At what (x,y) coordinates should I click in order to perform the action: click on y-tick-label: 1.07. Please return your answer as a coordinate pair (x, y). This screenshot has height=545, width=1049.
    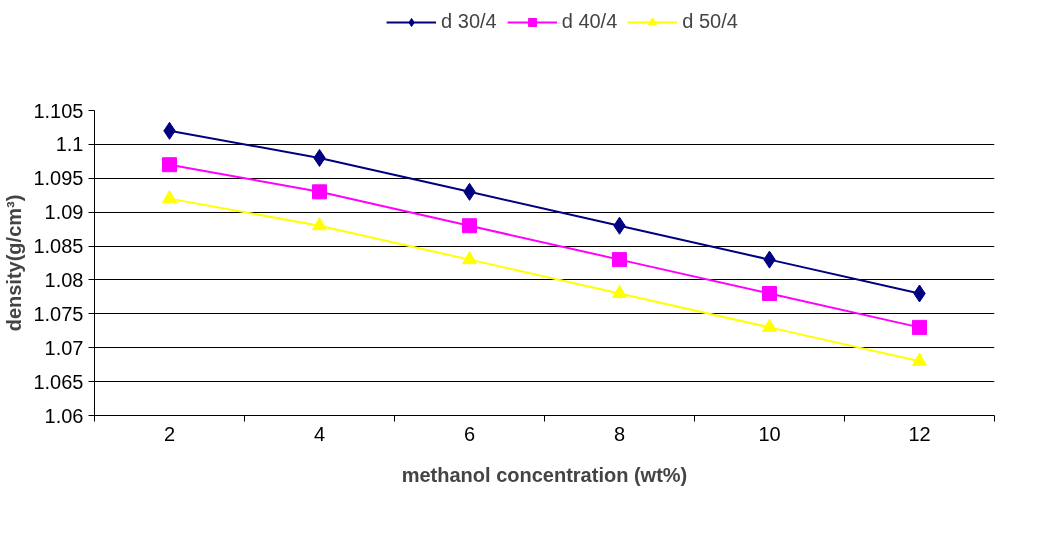
    Looking at the image, I should click on (64, 347).